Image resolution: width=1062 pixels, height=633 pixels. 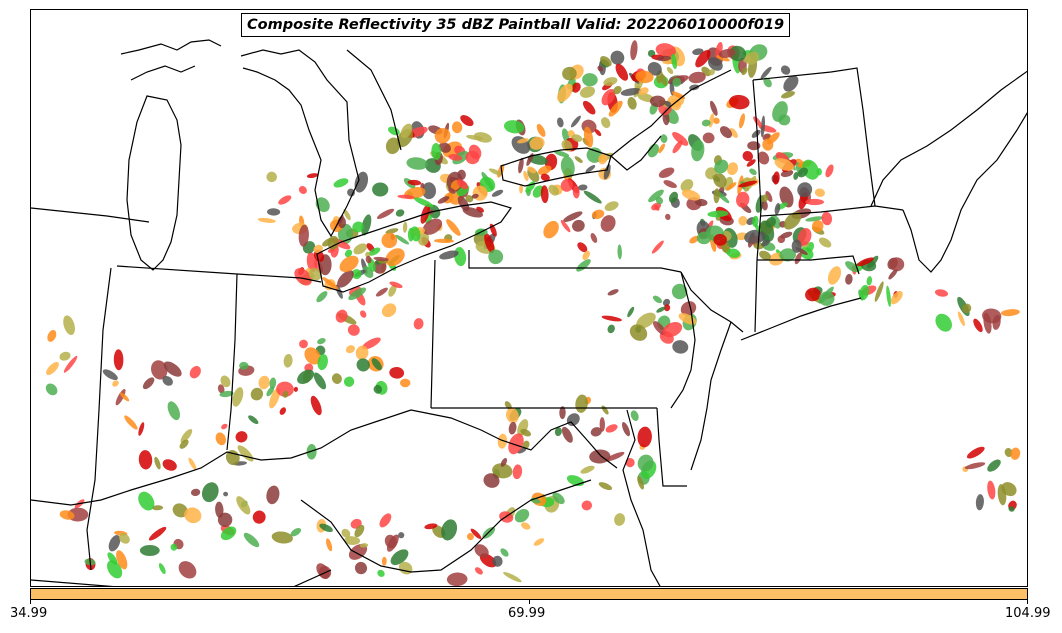 I want to click on lake-ontario-outline, so click(x=556, y=167).